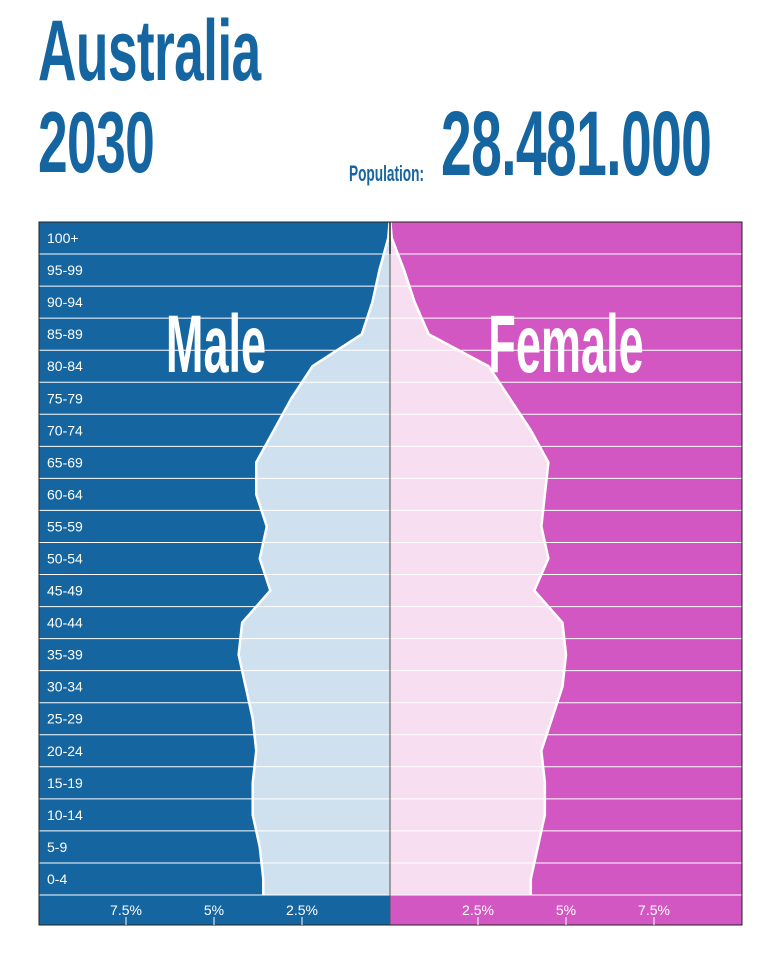 The width and height of the screenshot is (768, 955). I want to click on age-label: 45-49, so click(65, 591).